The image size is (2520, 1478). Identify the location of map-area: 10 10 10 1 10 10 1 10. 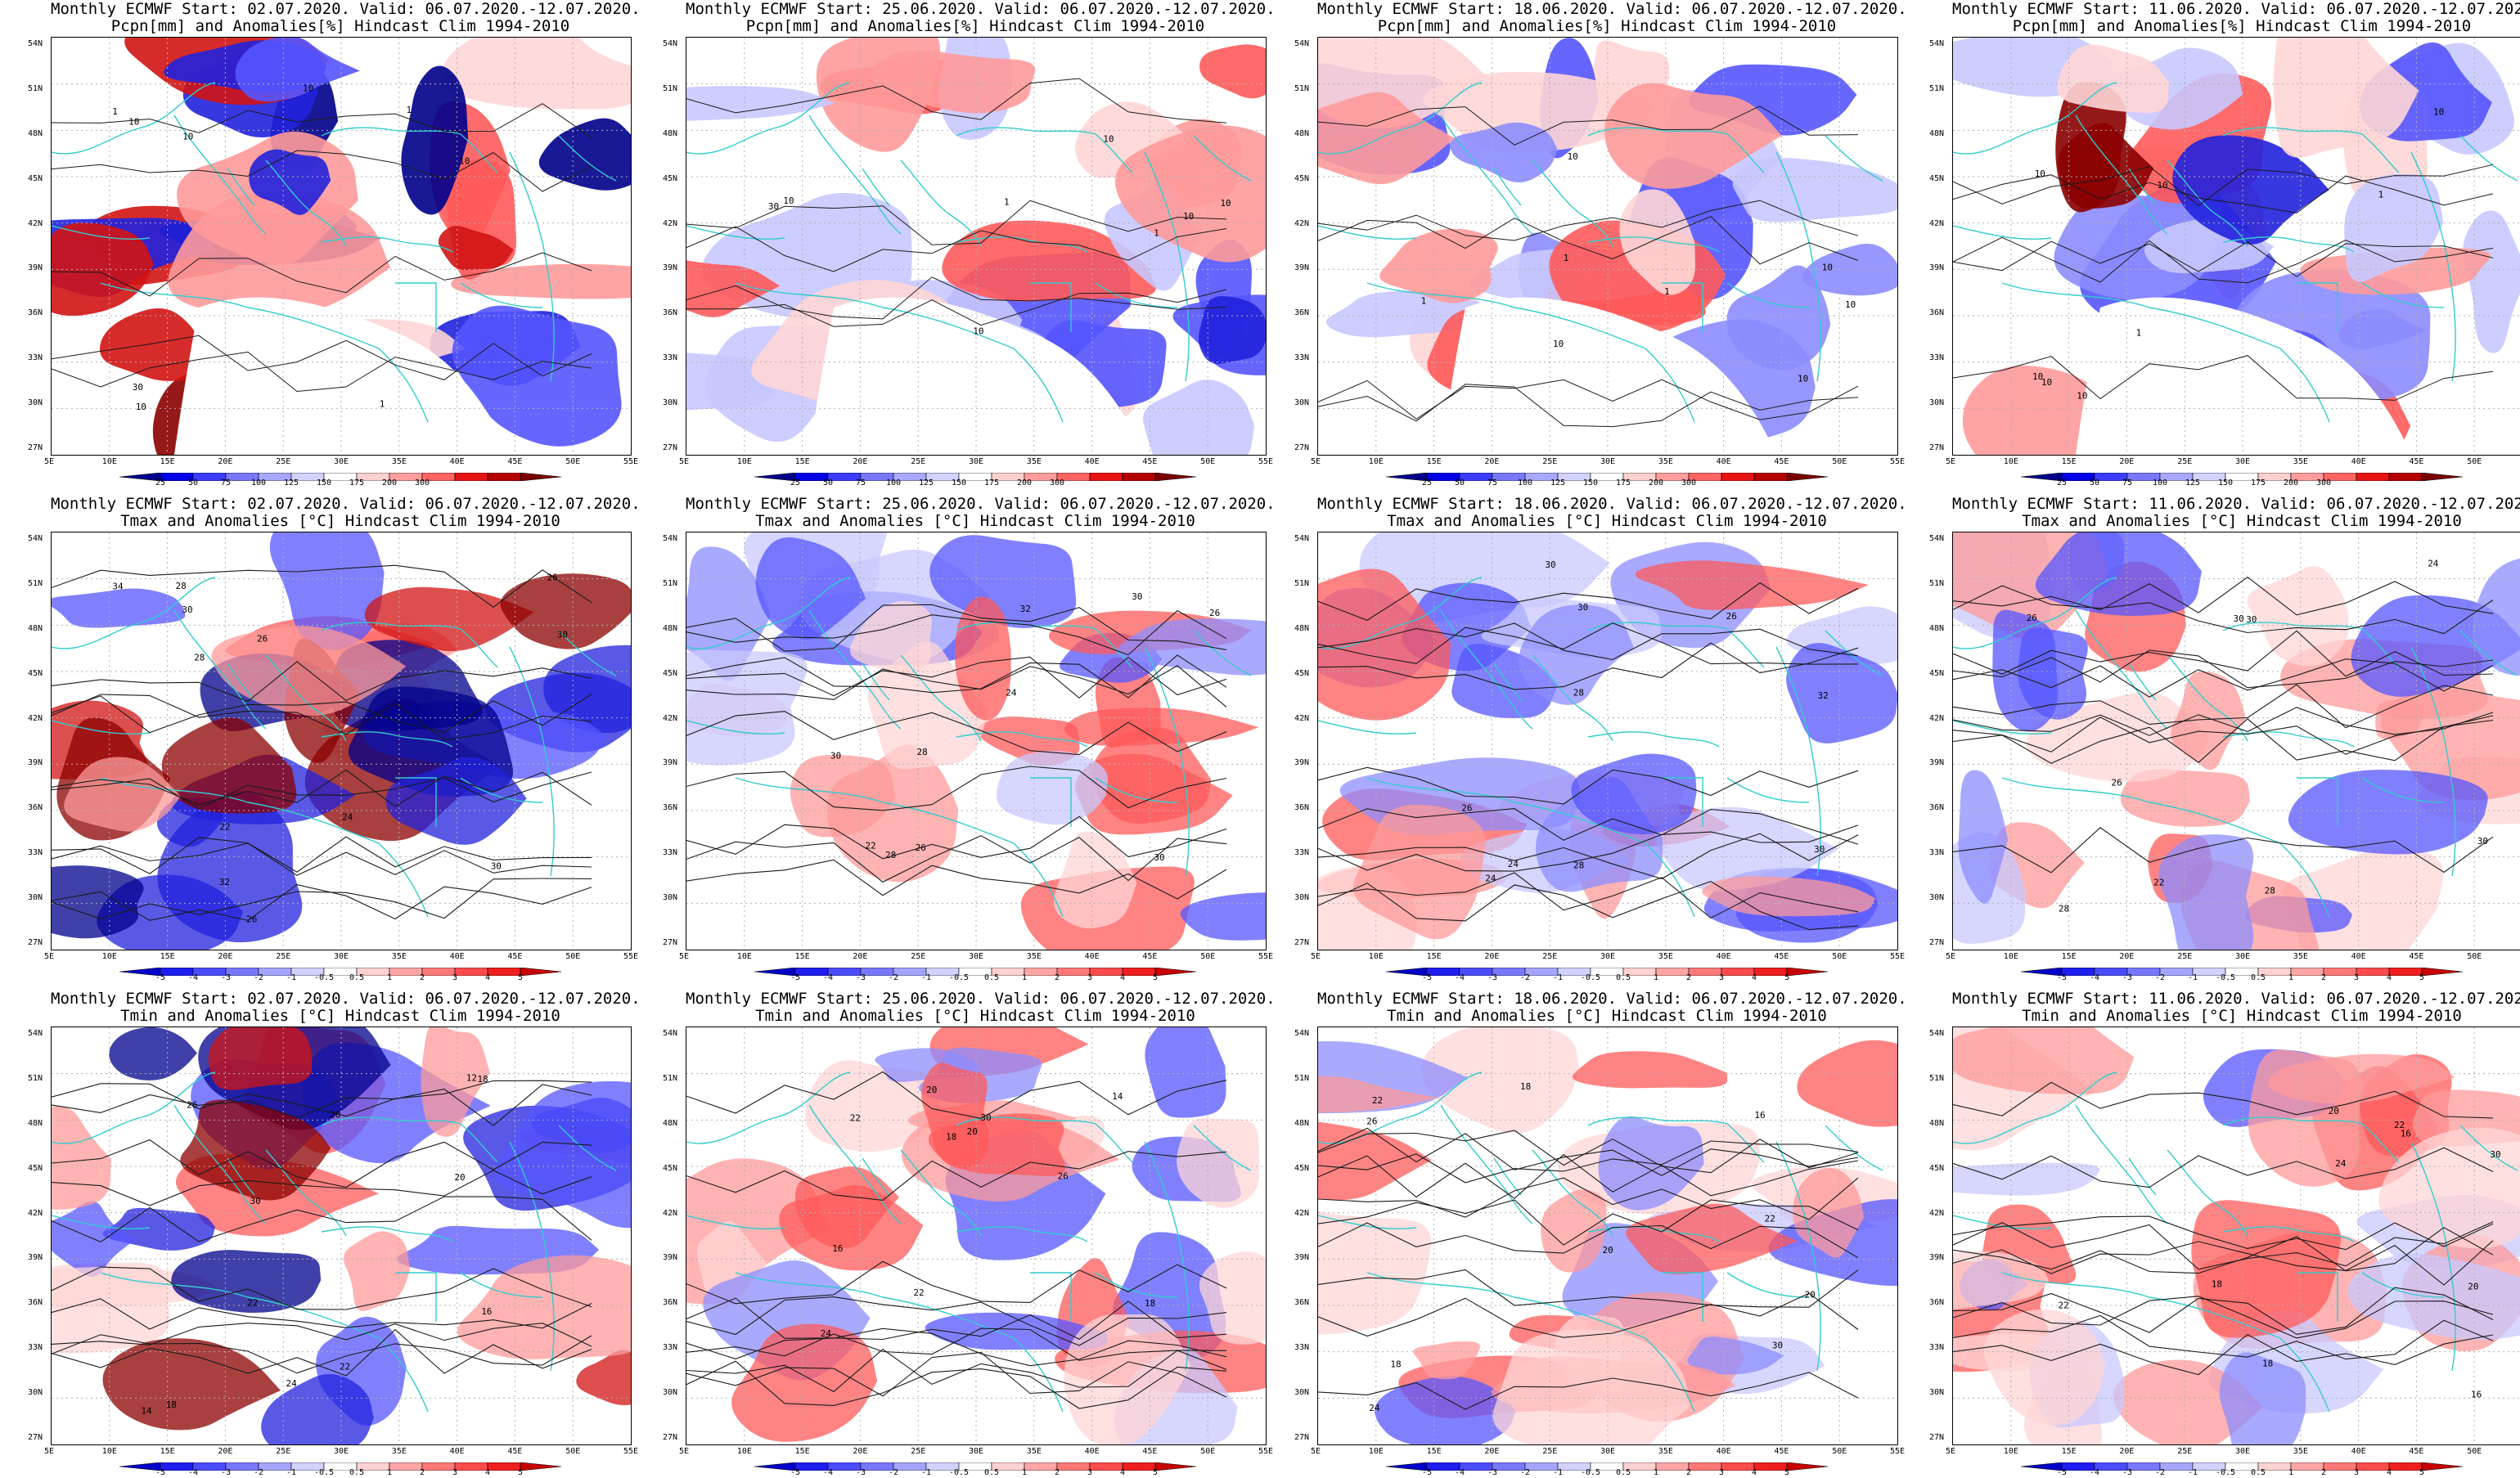
(2236, 246).